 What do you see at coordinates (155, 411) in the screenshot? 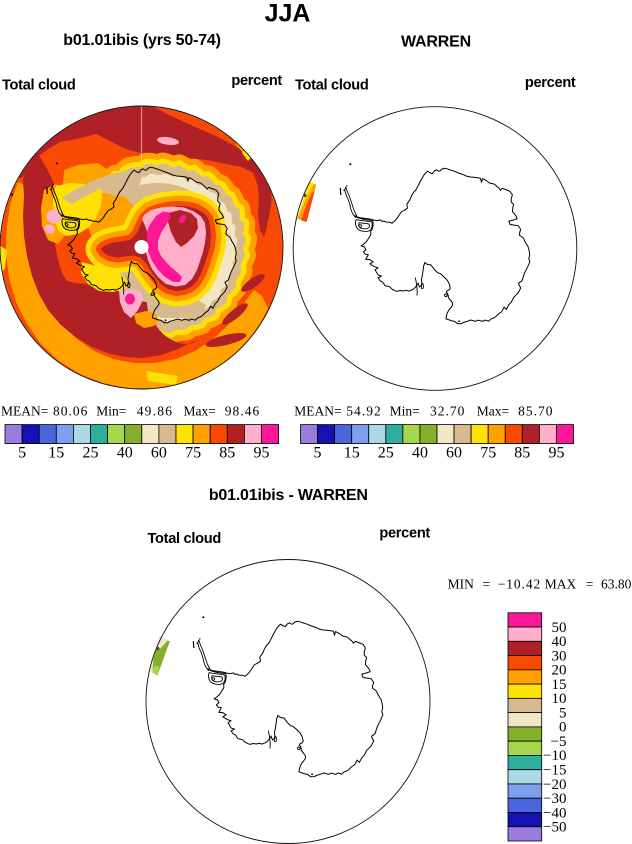
I see `svg-text: 49.86` at bounding box center [155, 411].